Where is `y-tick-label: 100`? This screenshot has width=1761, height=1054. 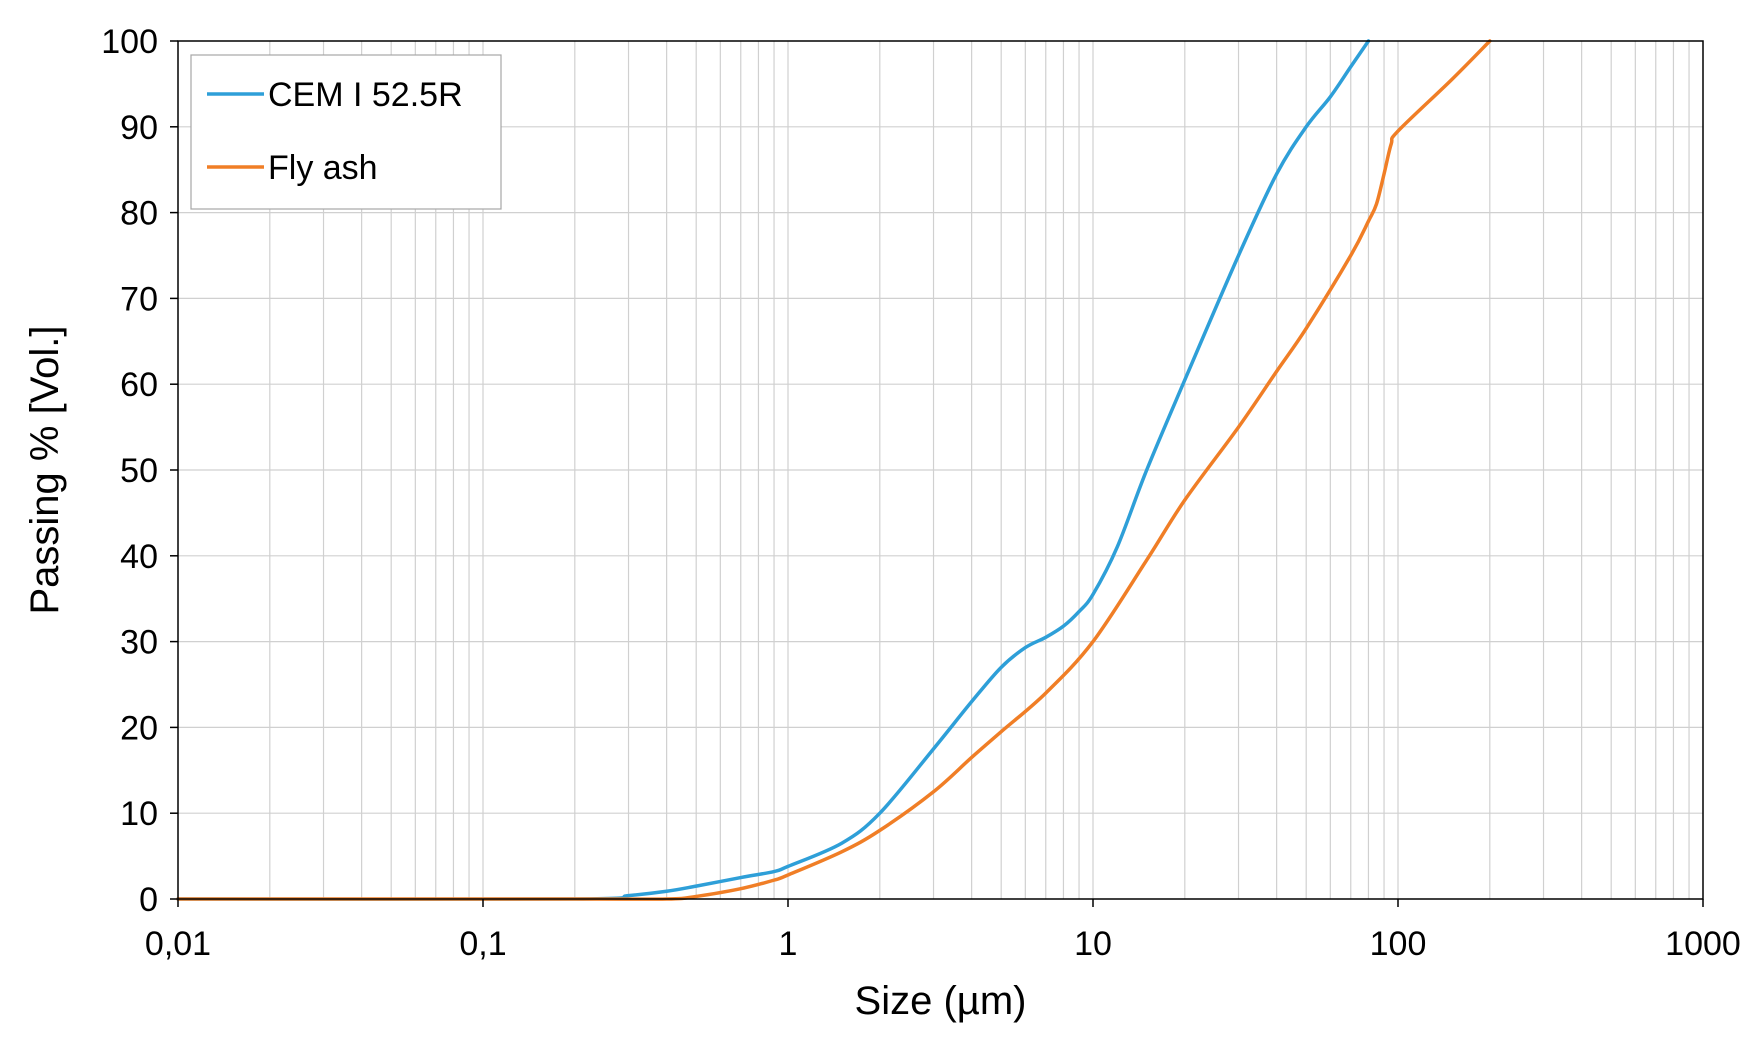 y-tick-label: 100 is located at coordinates (129, 42).